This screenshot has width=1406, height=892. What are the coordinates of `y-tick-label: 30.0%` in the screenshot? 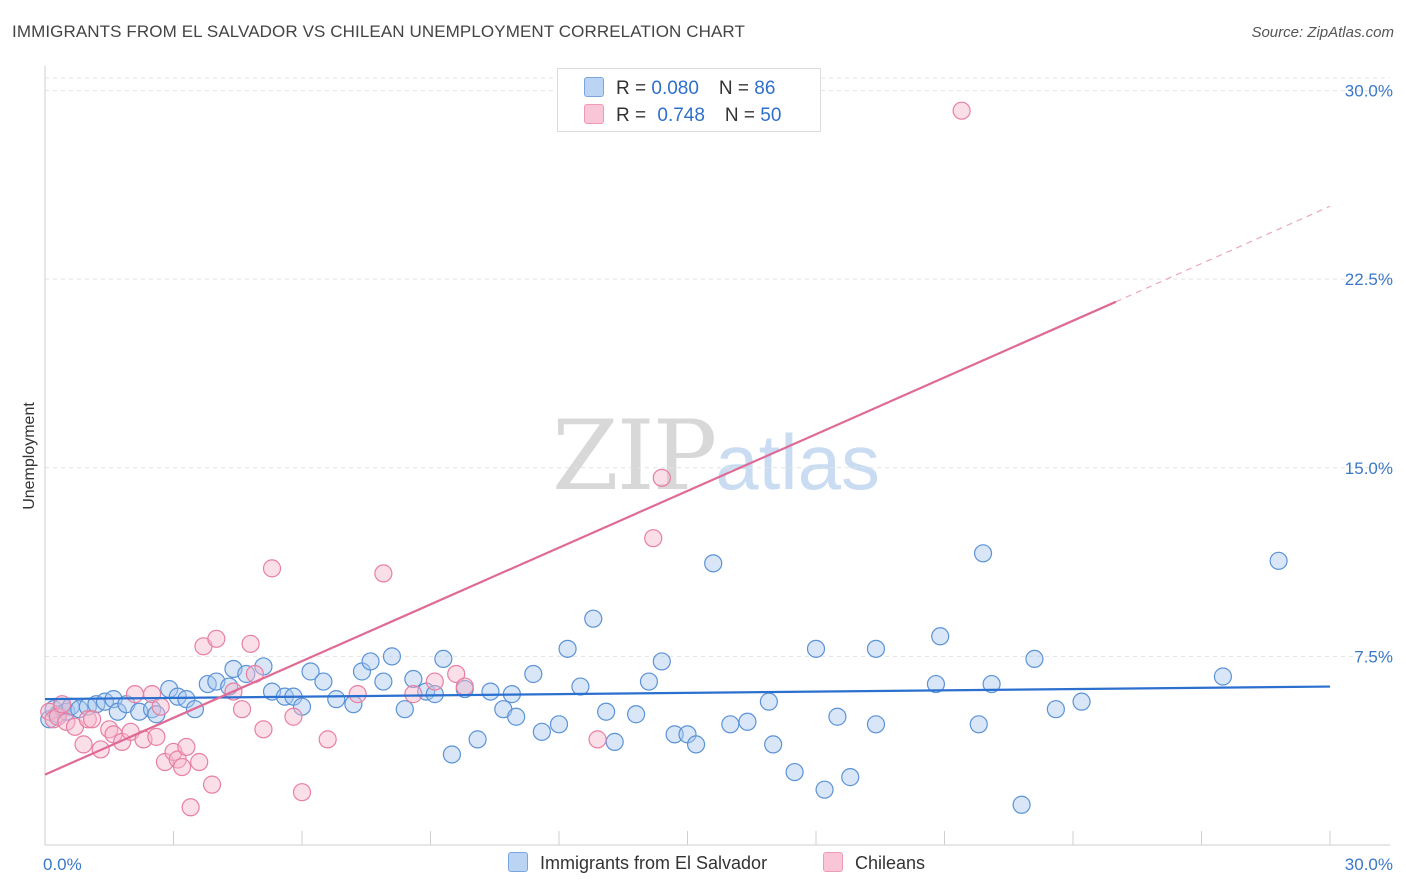 It's located at (1369, 91).